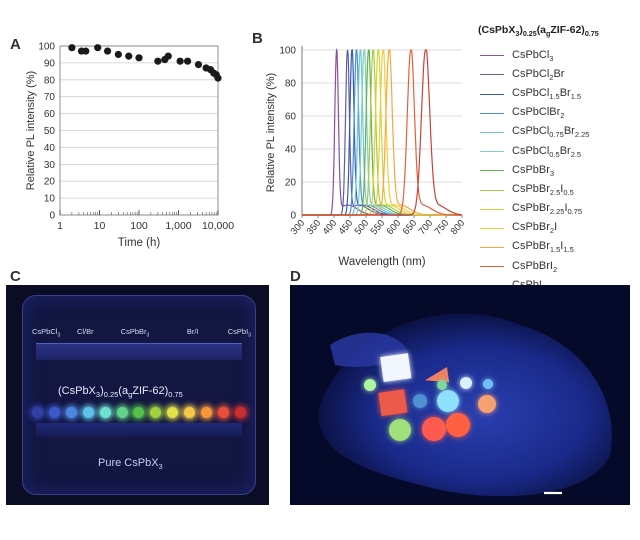 The image size is (640, 540). What do you see at coordinates (346, 227) in the screenshot?
I see `chart-b-x-tick-label: 450` at bounding box center [346, 227].